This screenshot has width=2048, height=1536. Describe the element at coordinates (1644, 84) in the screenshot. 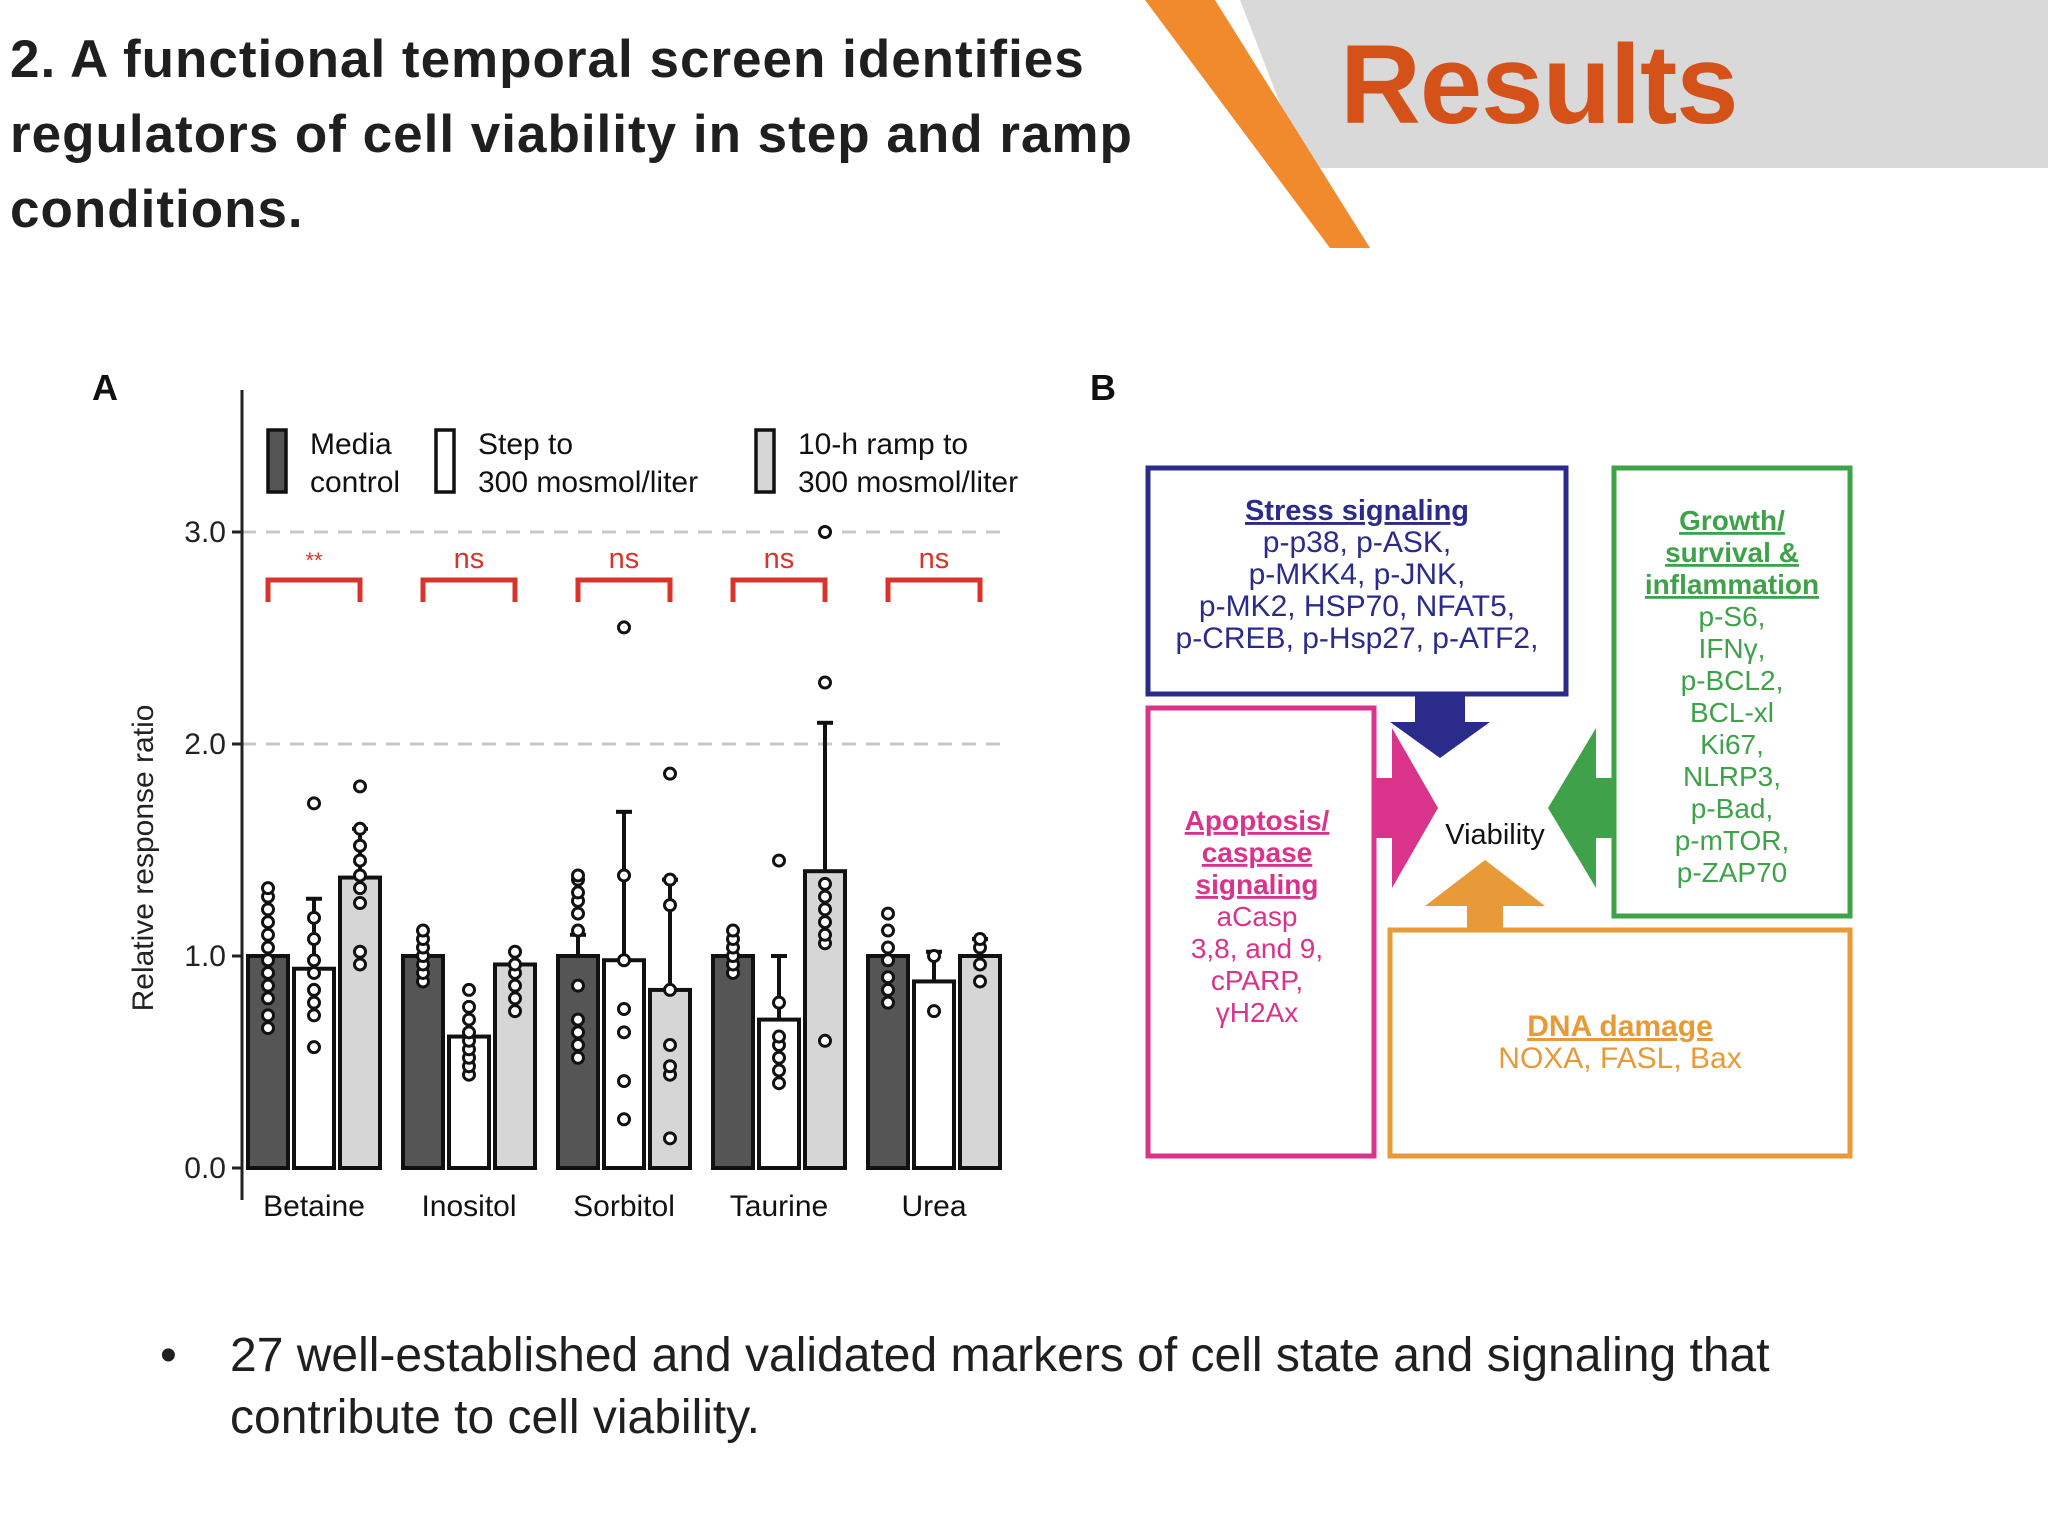

I see `banner-gray-band` at that location.